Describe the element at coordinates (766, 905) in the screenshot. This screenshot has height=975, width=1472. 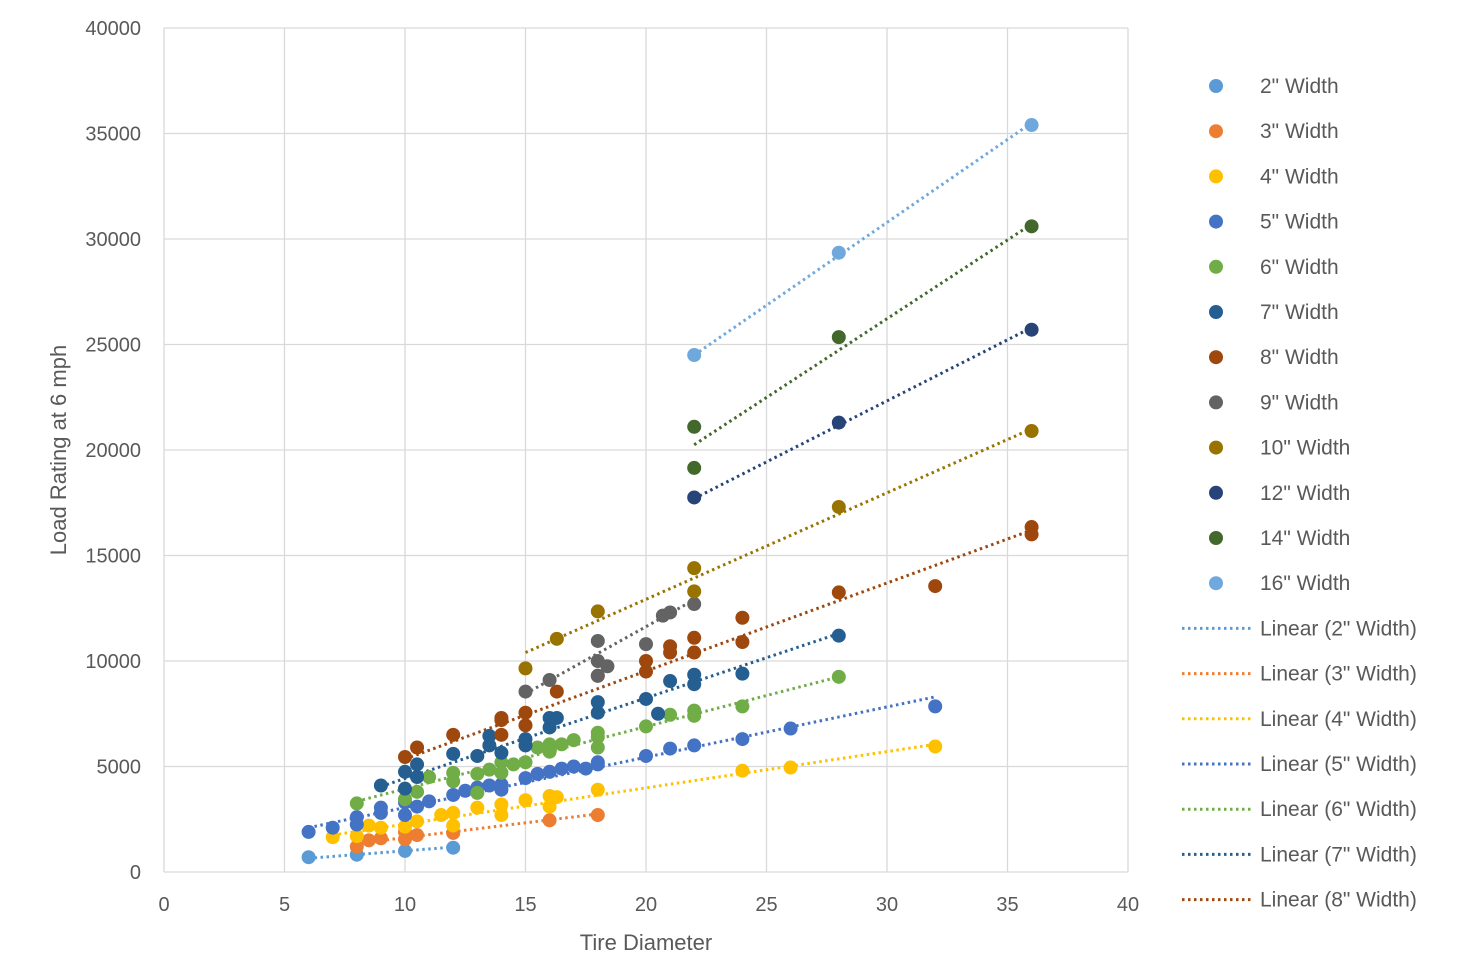
I see `x-tick-label: 25` at that location.